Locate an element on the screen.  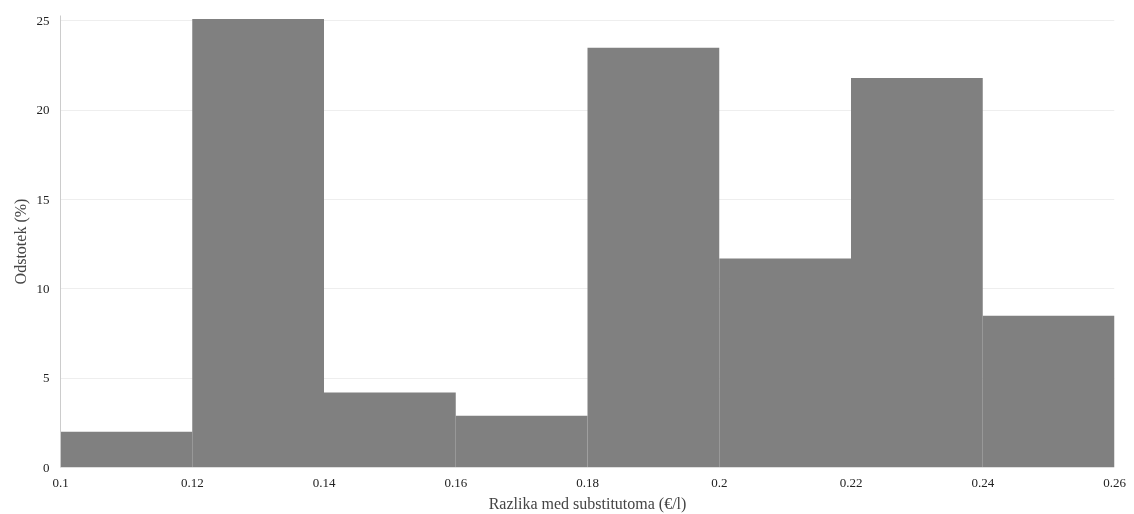
x-tick-label: 0.16 is located at coordinates (456, 482).